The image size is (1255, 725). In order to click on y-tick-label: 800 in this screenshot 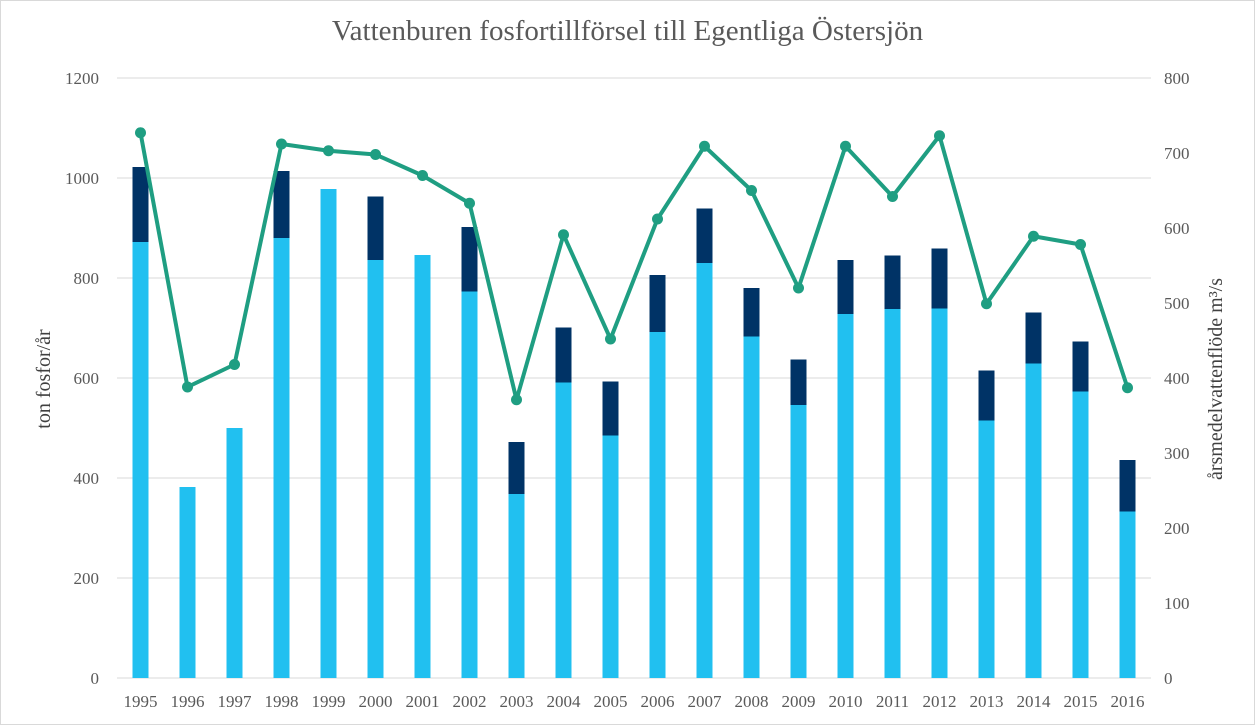, I will do `click(87, 278)`.